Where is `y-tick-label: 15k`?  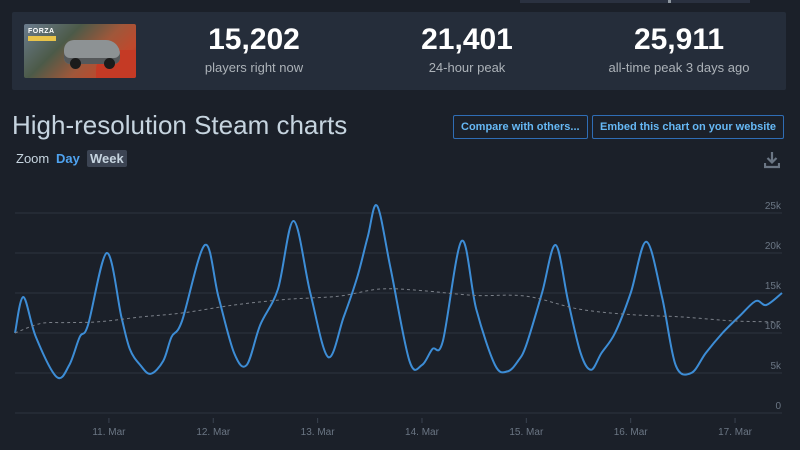
y-tick-label: 15k is located at coordinates (773, 286).